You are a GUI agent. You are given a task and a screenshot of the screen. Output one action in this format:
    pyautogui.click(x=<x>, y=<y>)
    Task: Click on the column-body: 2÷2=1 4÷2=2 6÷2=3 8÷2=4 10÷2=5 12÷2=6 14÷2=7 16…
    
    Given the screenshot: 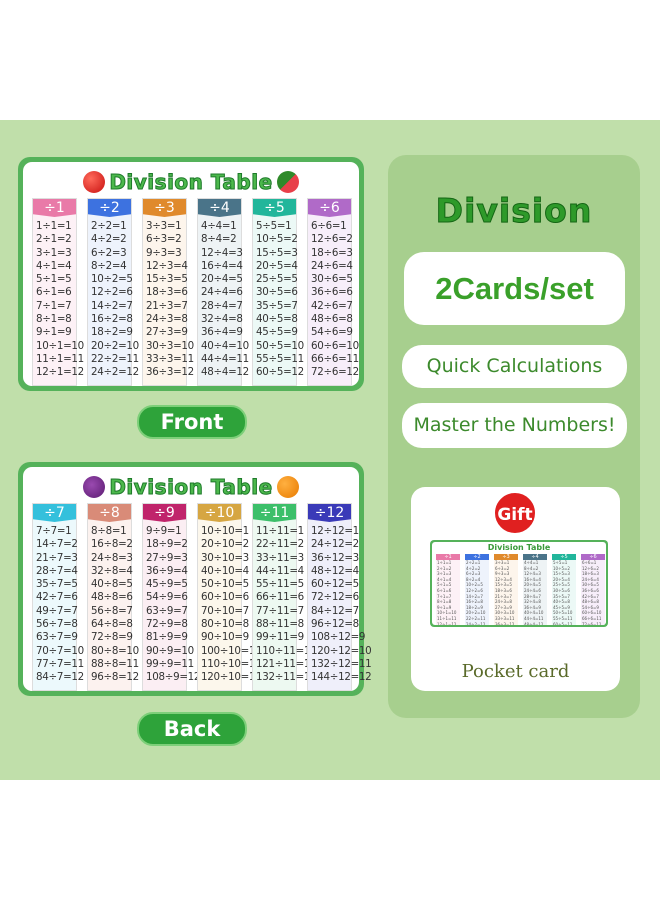 What is the action you would take?
    pyautogui.click(x=113, y=298)
    